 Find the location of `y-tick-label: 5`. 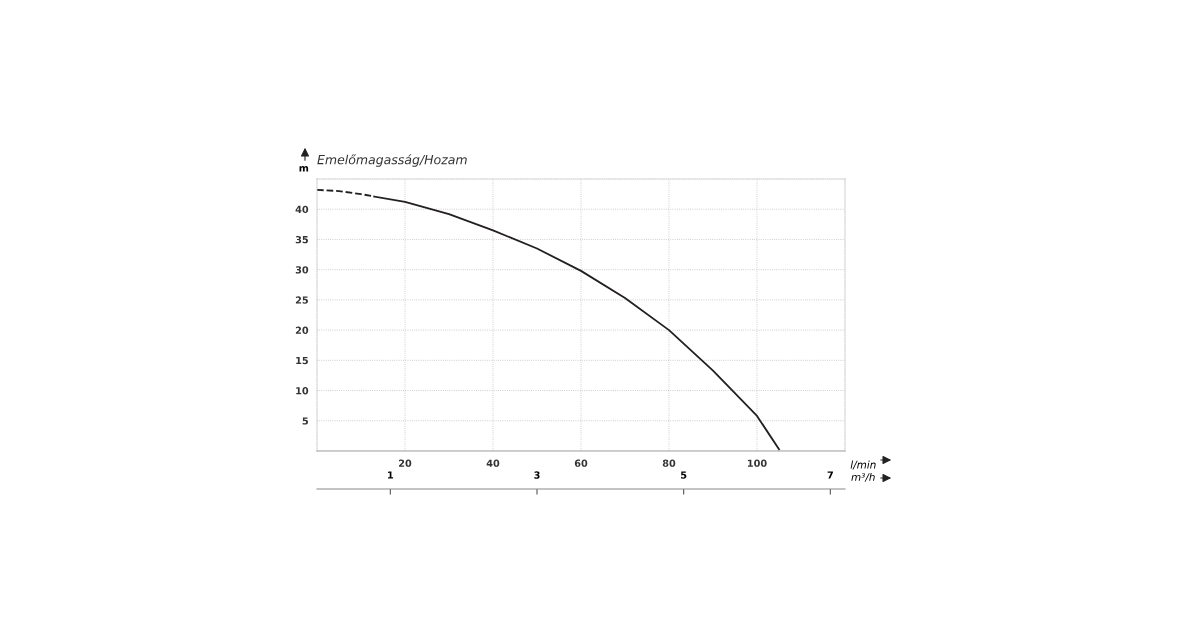

y-tick-label: 5 is located at coordinates (305, 421).